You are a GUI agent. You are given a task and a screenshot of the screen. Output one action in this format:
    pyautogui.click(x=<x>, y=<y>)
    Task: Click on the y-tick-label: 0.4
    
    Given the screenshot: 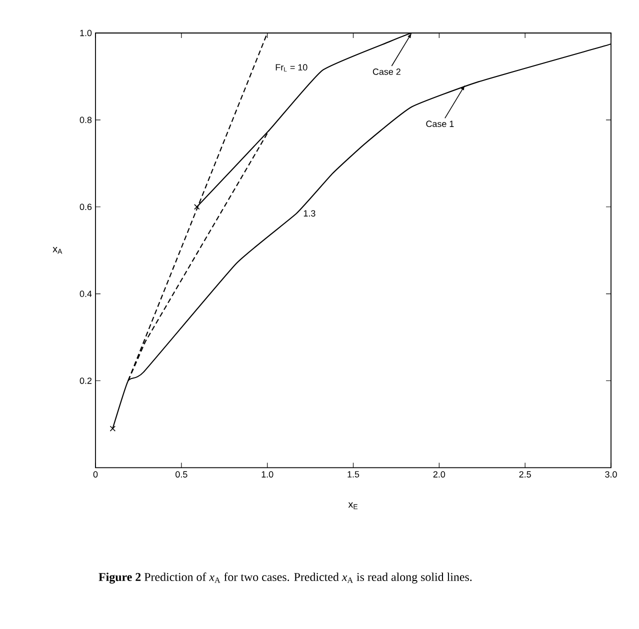 What is the action you would take?
    pyautogui.click(x=86, y=293)
    